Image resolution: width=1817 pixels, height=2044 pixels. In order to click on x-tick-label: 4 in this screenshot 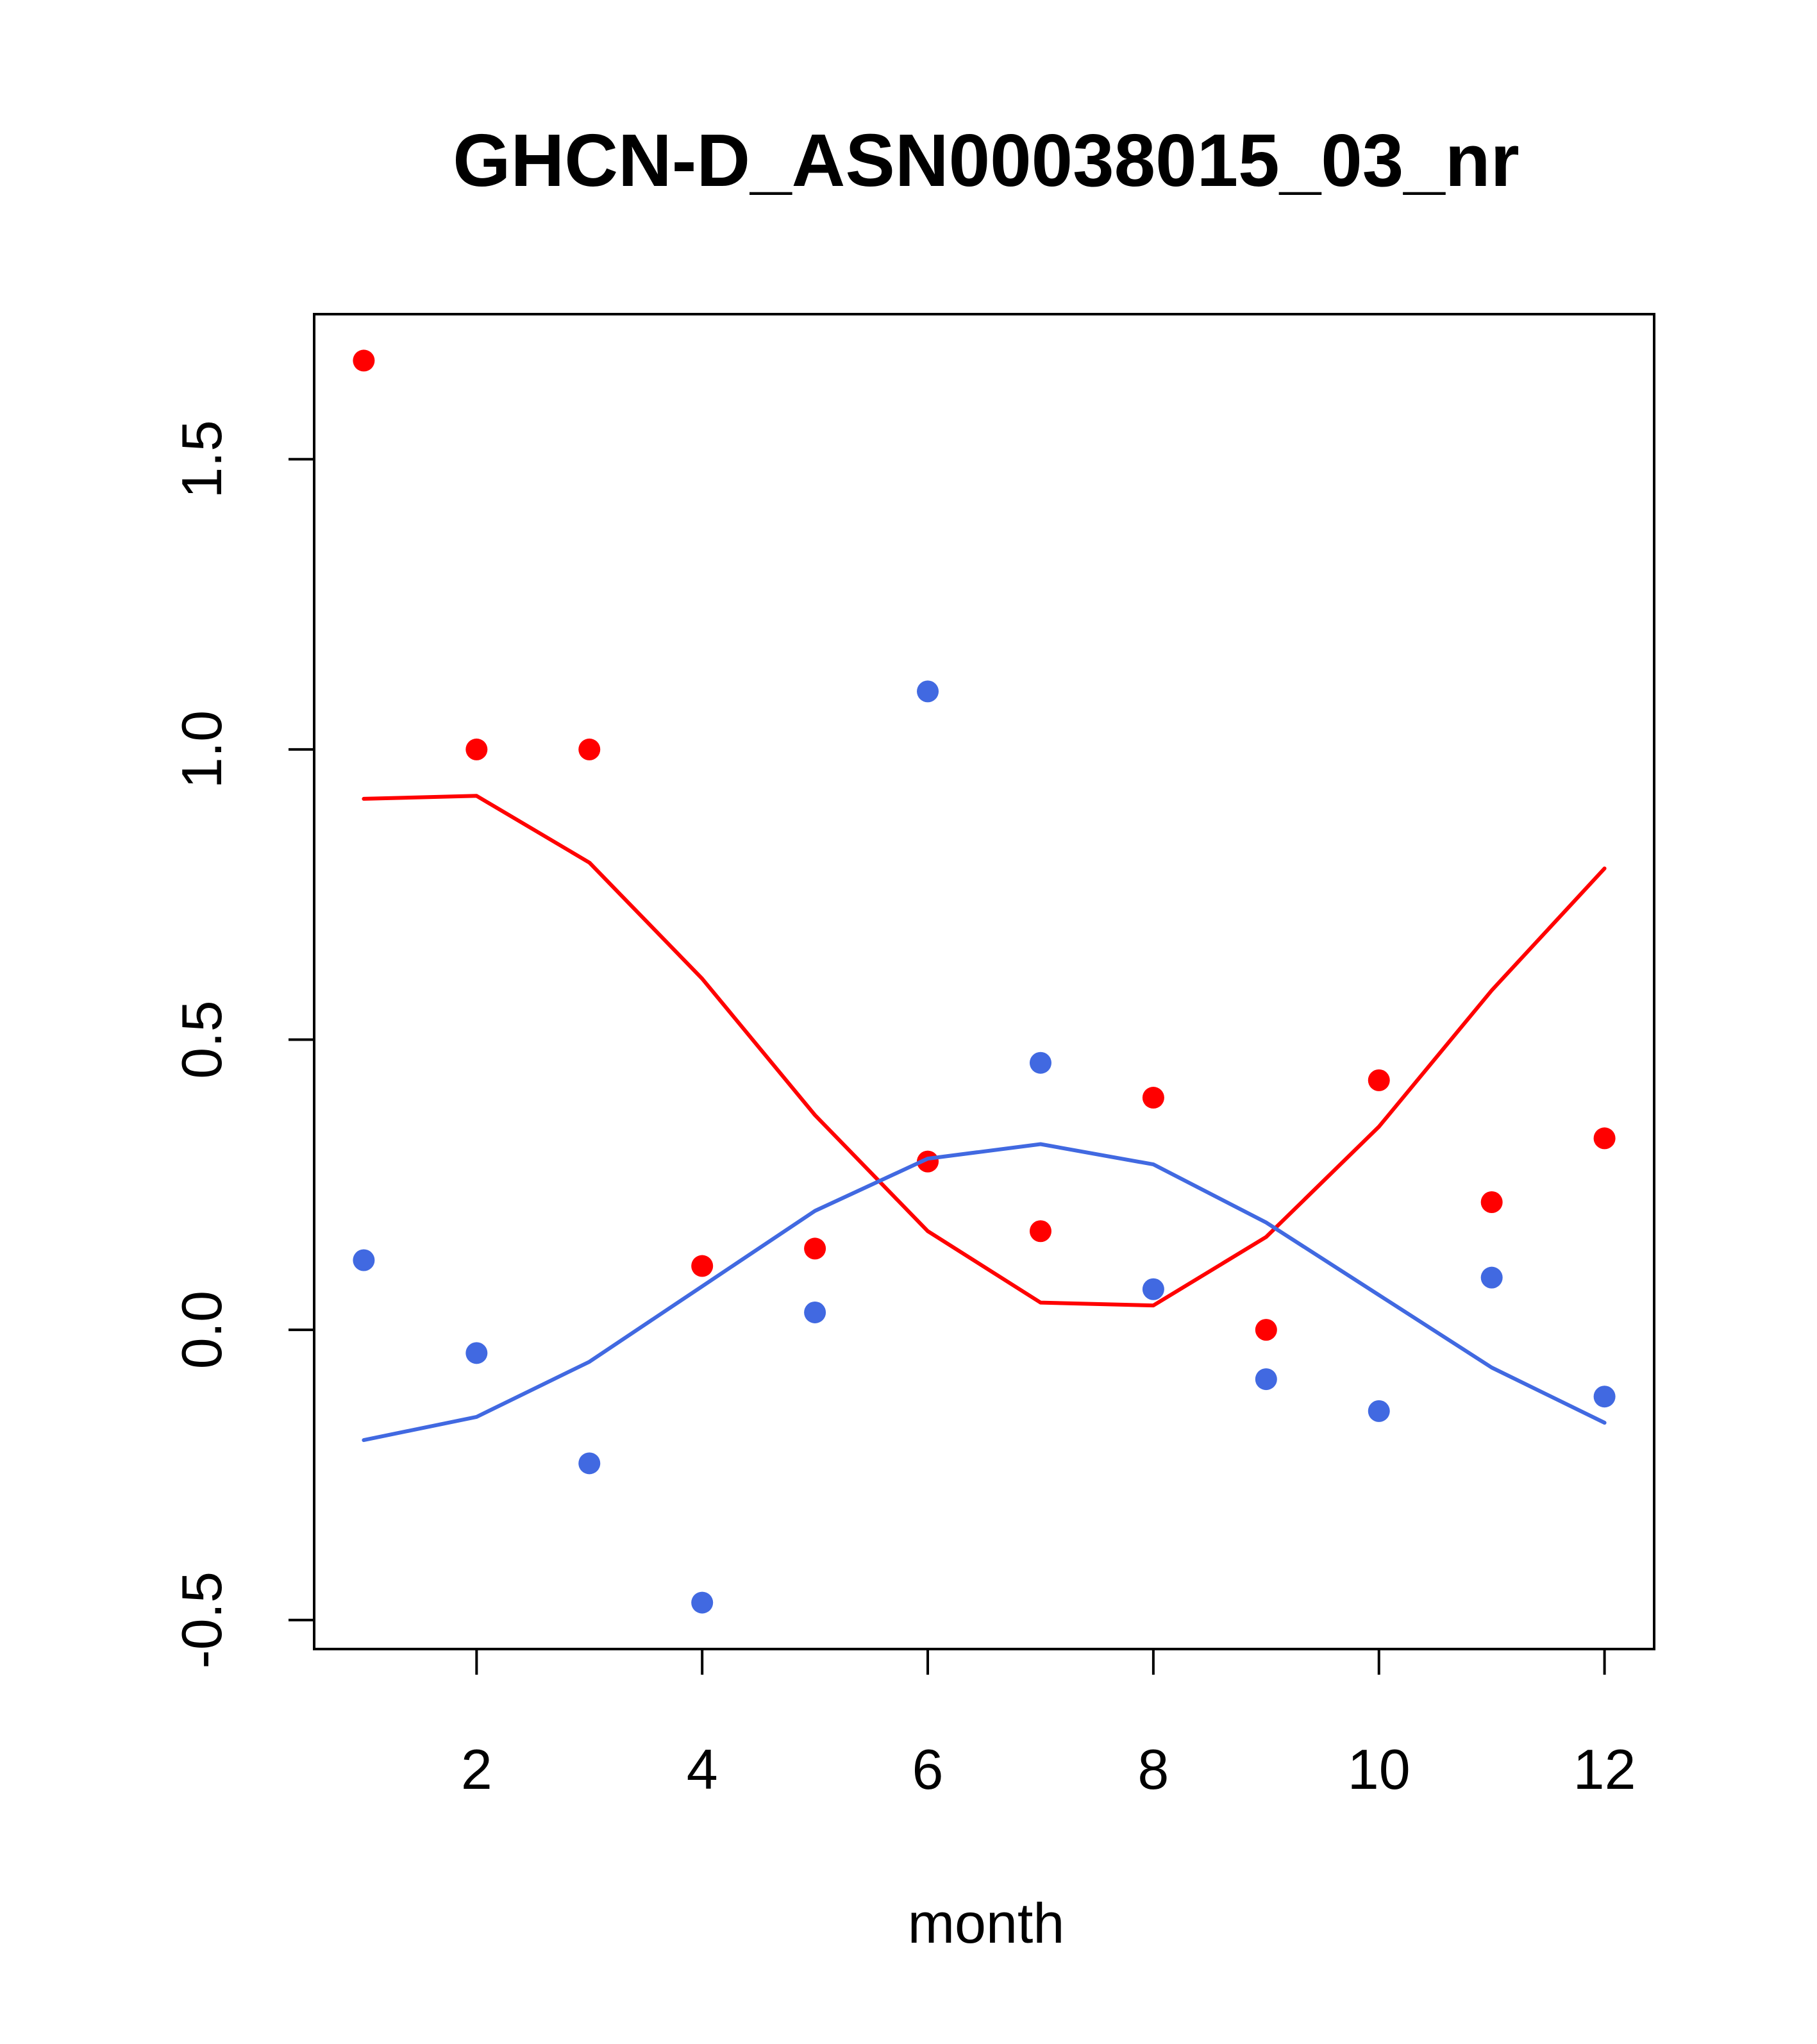, I will do `click(703, 1769)`.